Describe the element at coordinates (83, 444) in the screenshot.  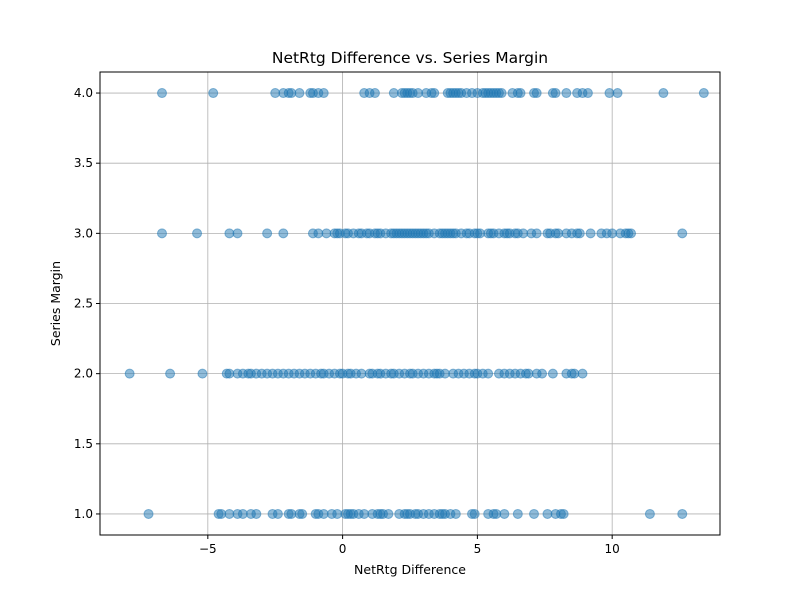
I see `y-tick-label: 1.5` at that location.